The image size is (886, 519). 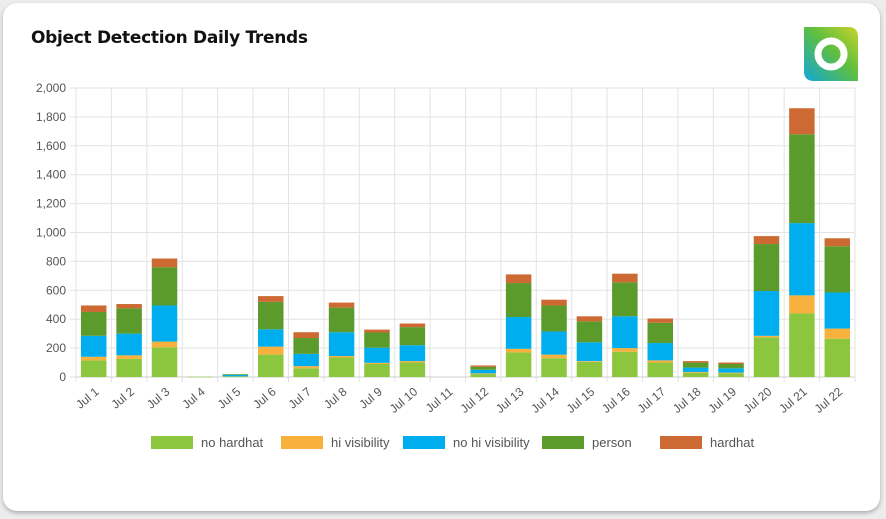 What do you see at coordinates (439, 399) in the screenshot?
I see `x-tick-label: Jul 11` at bounding box center [439, 399].